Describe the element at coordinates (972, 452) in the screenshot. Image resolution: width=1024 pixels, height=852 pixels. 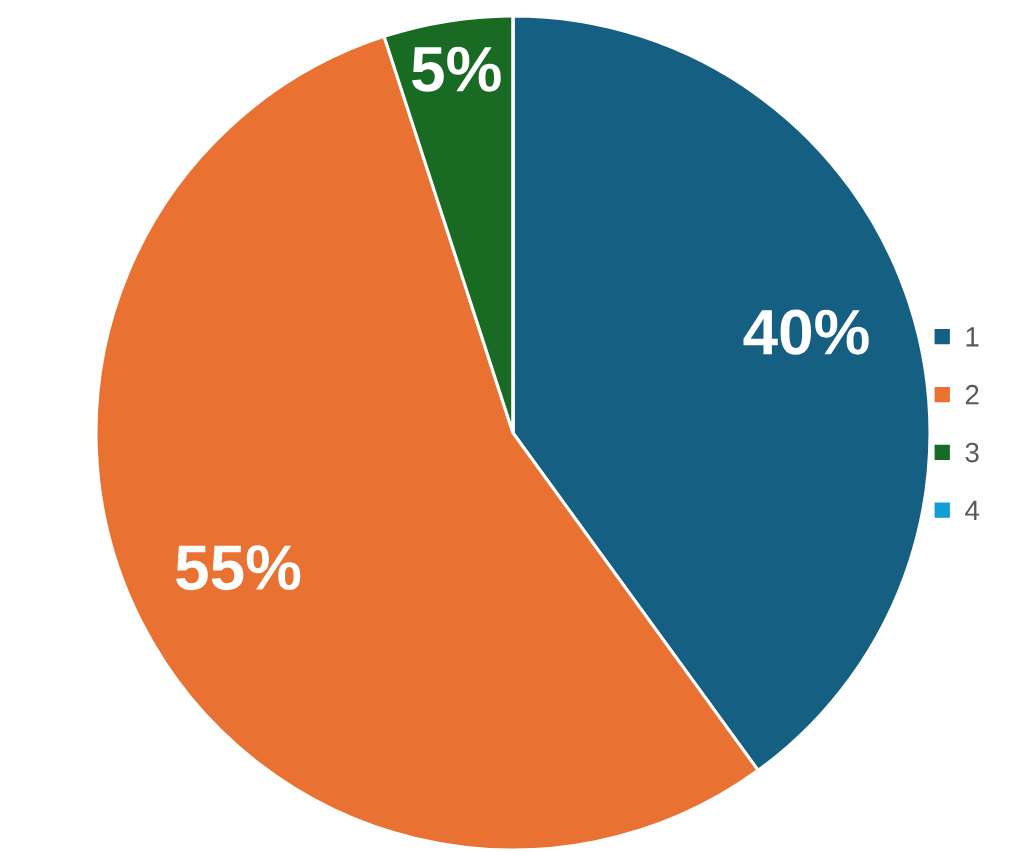
I see `legend-label: 3` at that location.